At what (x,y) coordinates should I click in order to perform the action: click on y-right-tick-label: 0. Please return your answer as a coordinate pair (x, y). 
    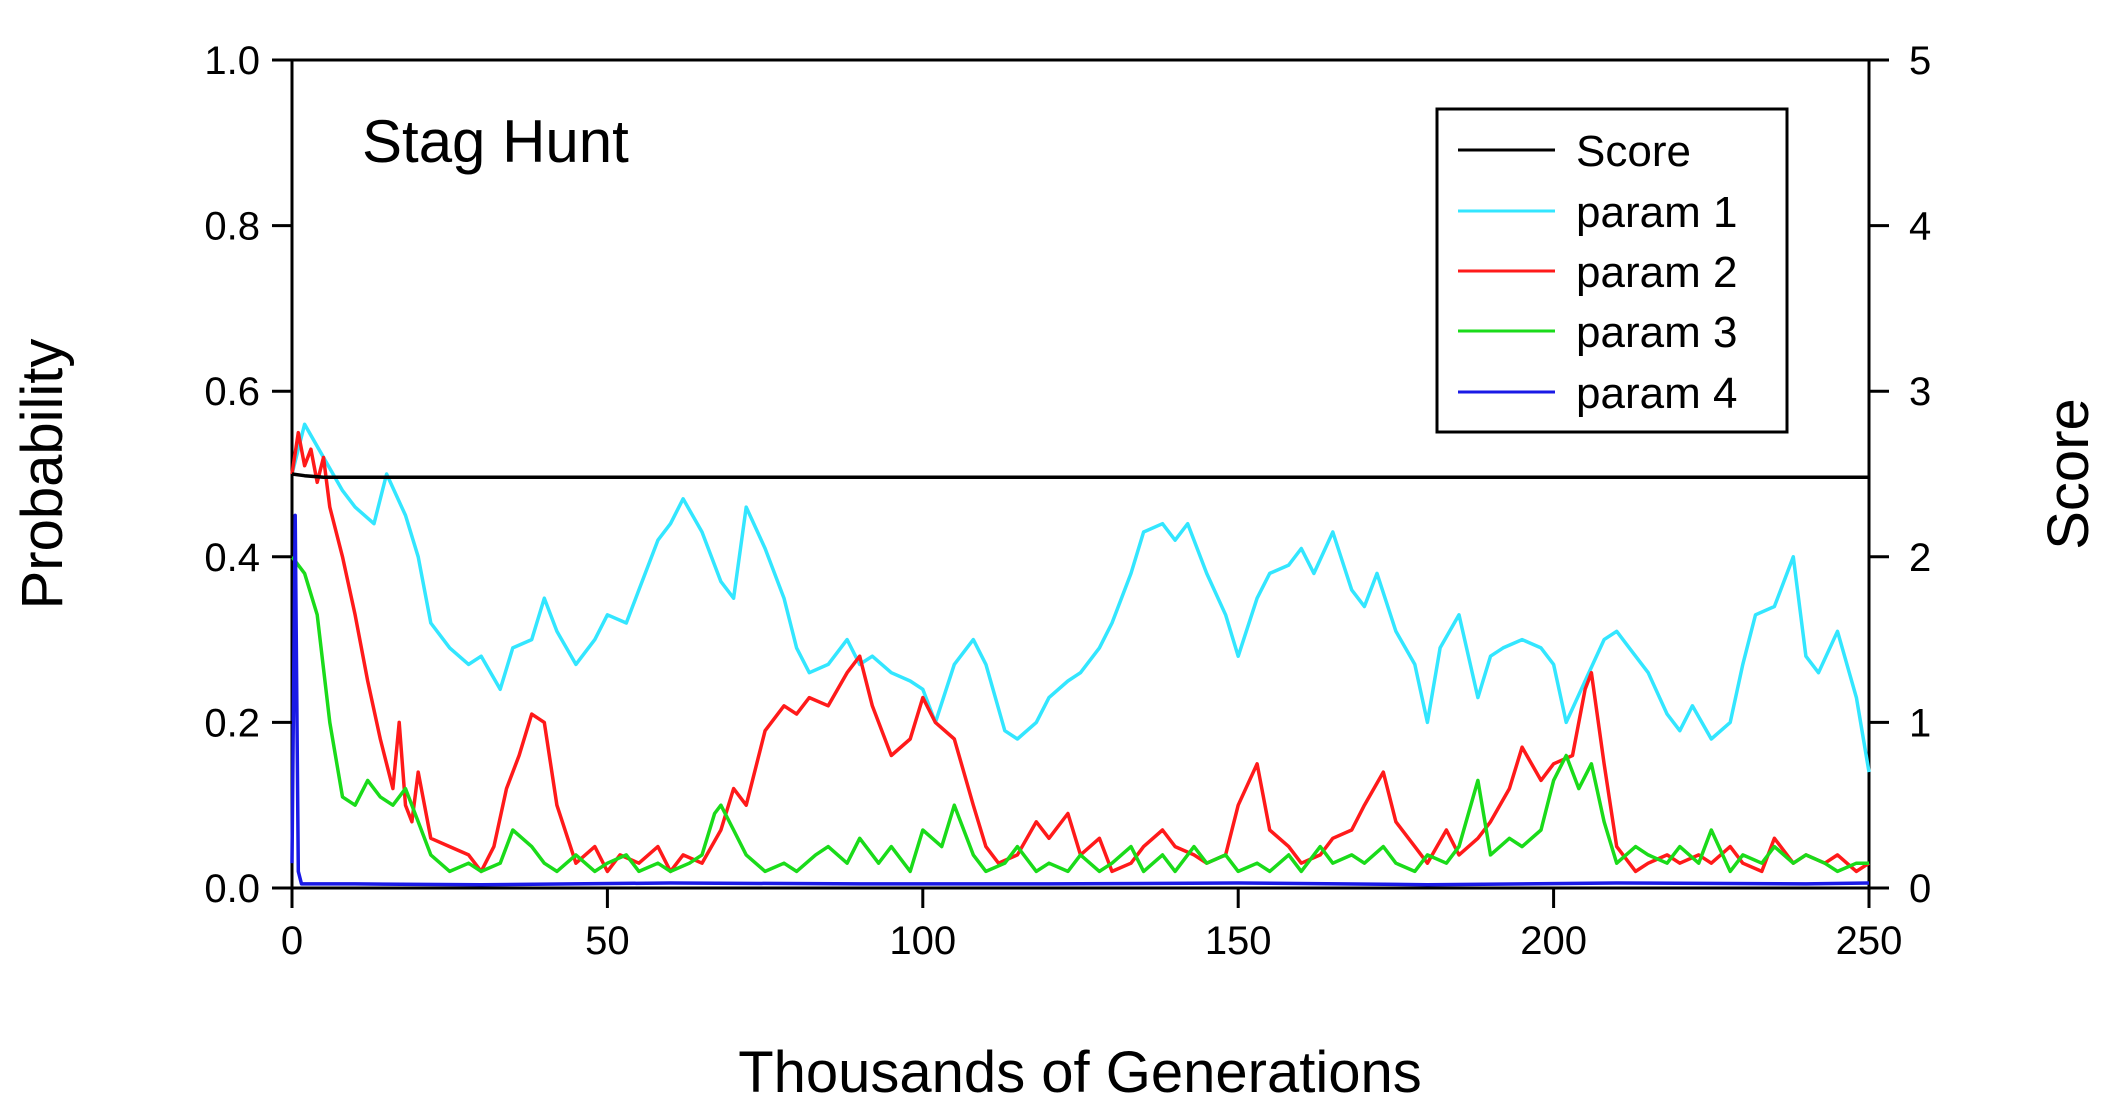
    Looking at the image, I should click on (1920, 889).